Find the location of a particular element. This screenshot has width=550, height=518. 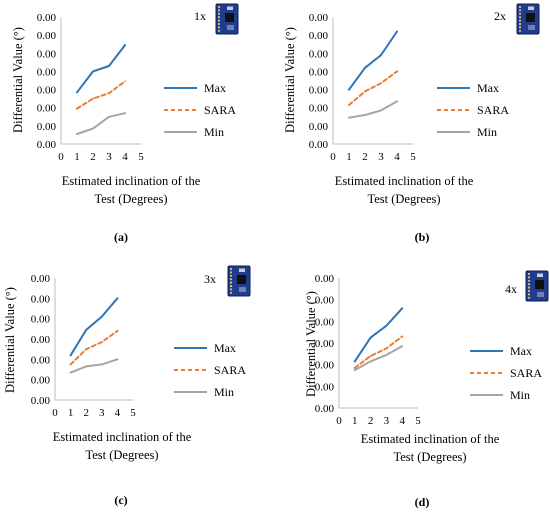

panel-caption: (d) is located at coordinates (422, 502).